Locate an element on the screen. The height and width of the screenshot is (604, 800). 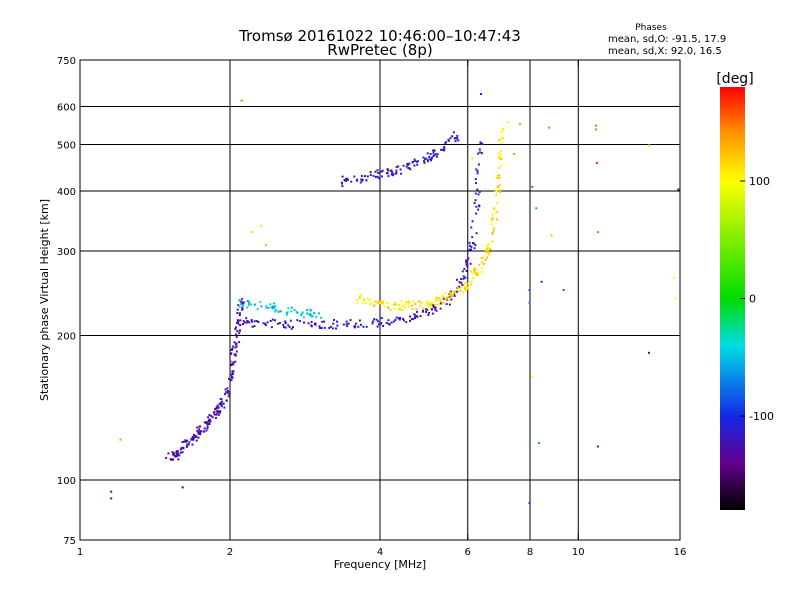
y-tick-label: 75 is located at coordinates (69, 541).